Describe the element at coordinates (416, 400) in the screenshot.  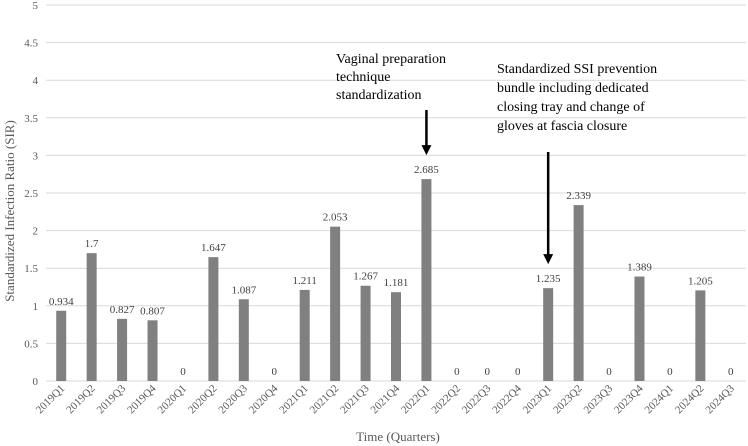
I see `x-tick-label: 2022Q1` at that location.